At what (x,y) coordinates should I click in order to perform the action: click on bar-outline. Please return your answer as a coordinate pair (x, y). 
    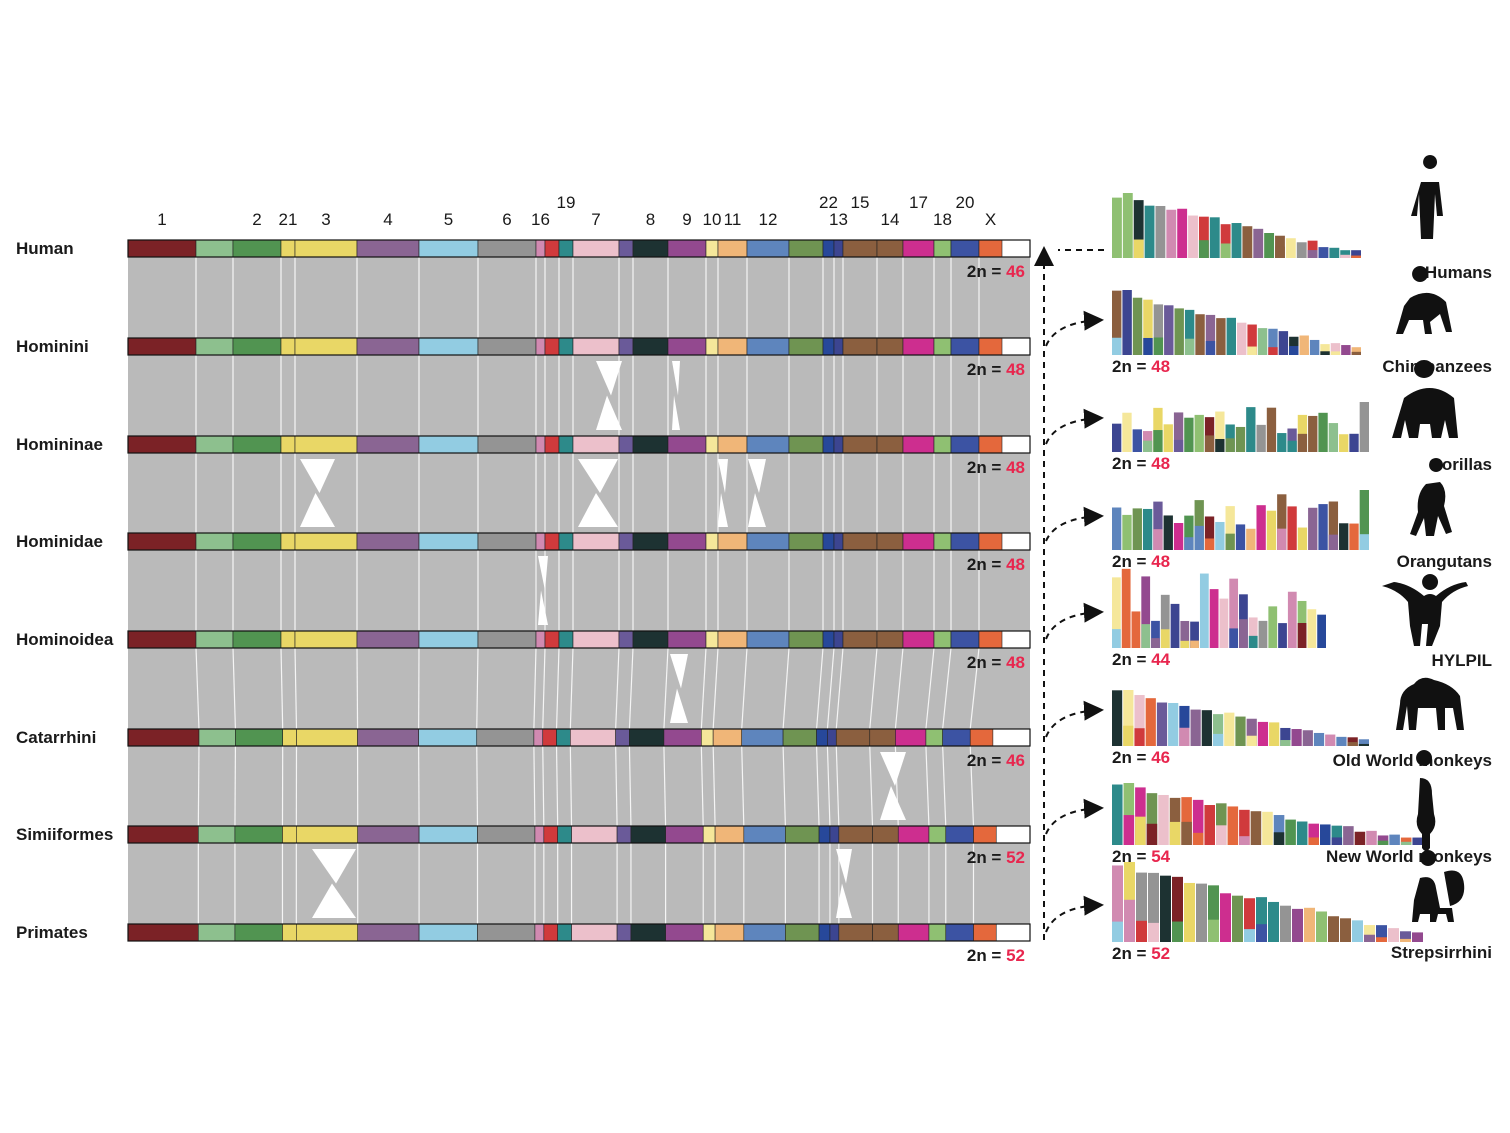
    Looking at the image, I should click on (579, 248).